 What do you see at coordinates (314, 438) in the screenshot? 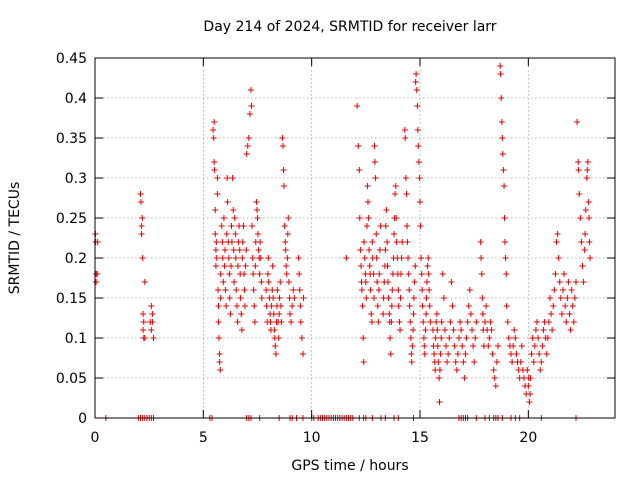
I see `x-tick-labels: 0 5 10 15 20` at bounding box center [314, 438].